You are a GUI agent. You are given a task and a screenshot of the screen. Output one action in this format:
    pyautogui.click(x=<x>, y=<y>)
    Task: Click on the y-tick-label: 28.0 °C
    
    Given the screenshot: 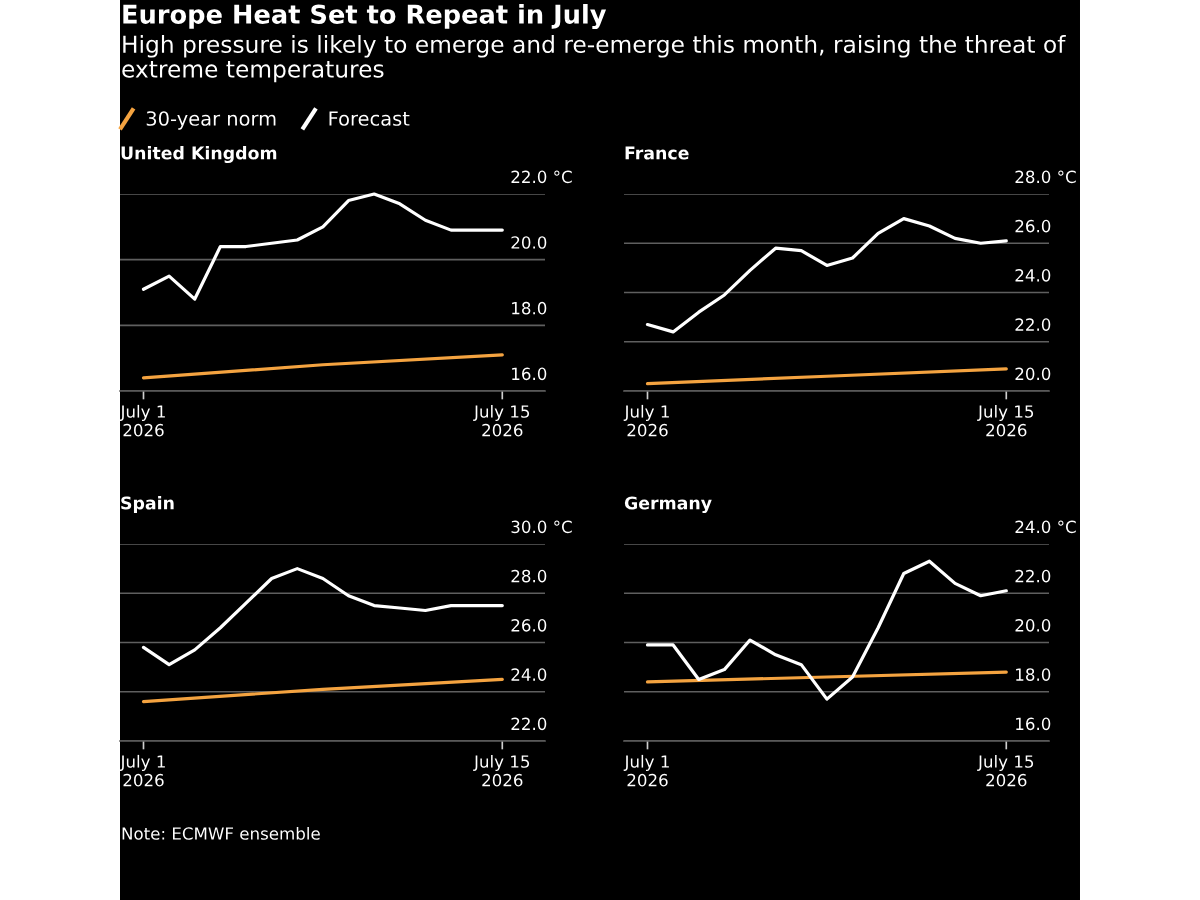 What is the action you would take?
    pyautogui.click(x=1045, y=177)
    